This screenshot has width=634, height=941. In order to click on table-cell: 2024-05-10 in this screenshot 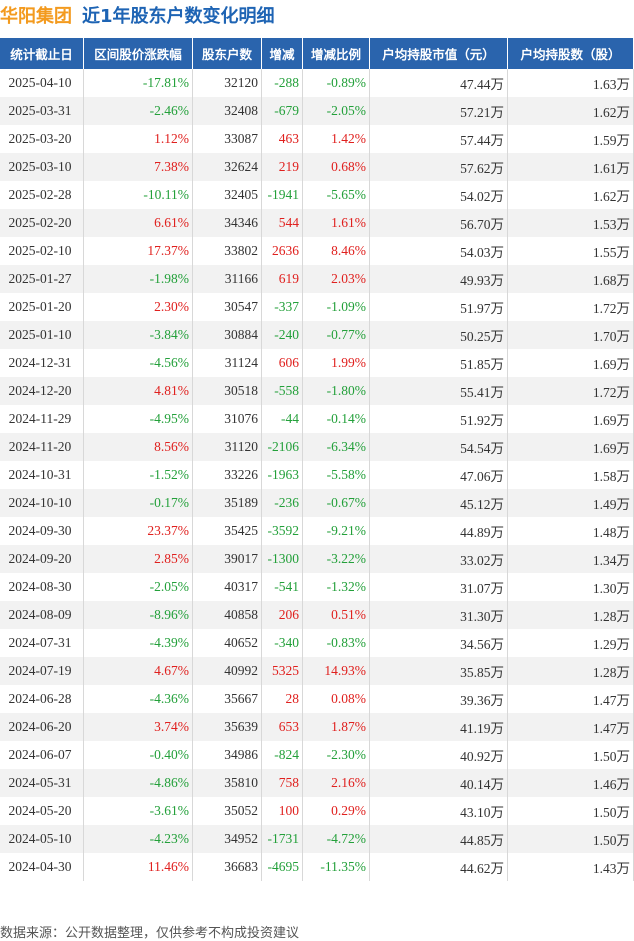, I will do `click(42, 839)`.